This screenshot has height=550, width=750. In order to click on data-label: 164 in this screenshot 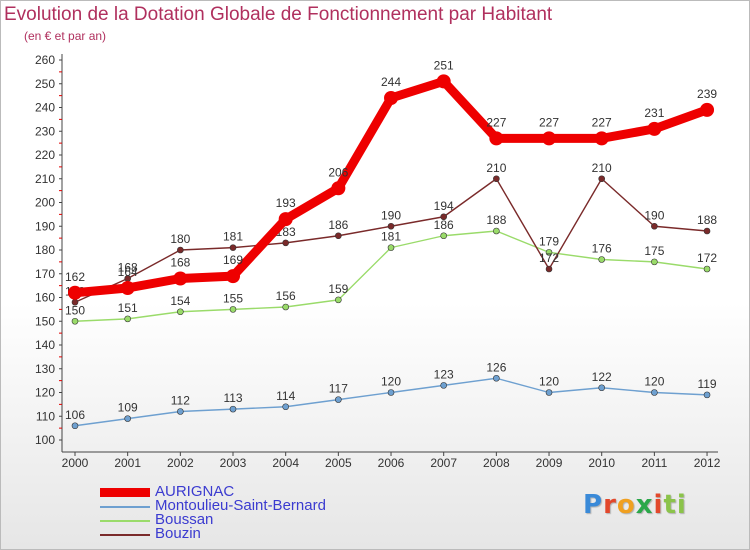, I will do `click(128, 272)`.